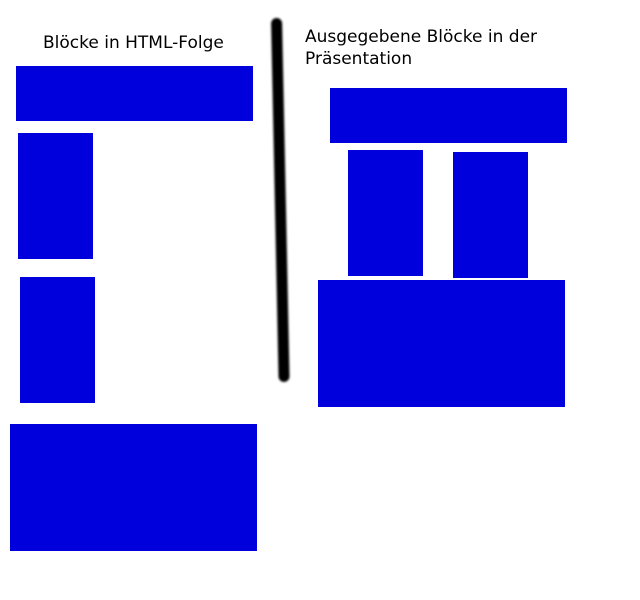  Describe the element at coordinates (280, 200) in the screenshot. I see `vertical-divider` at that location.